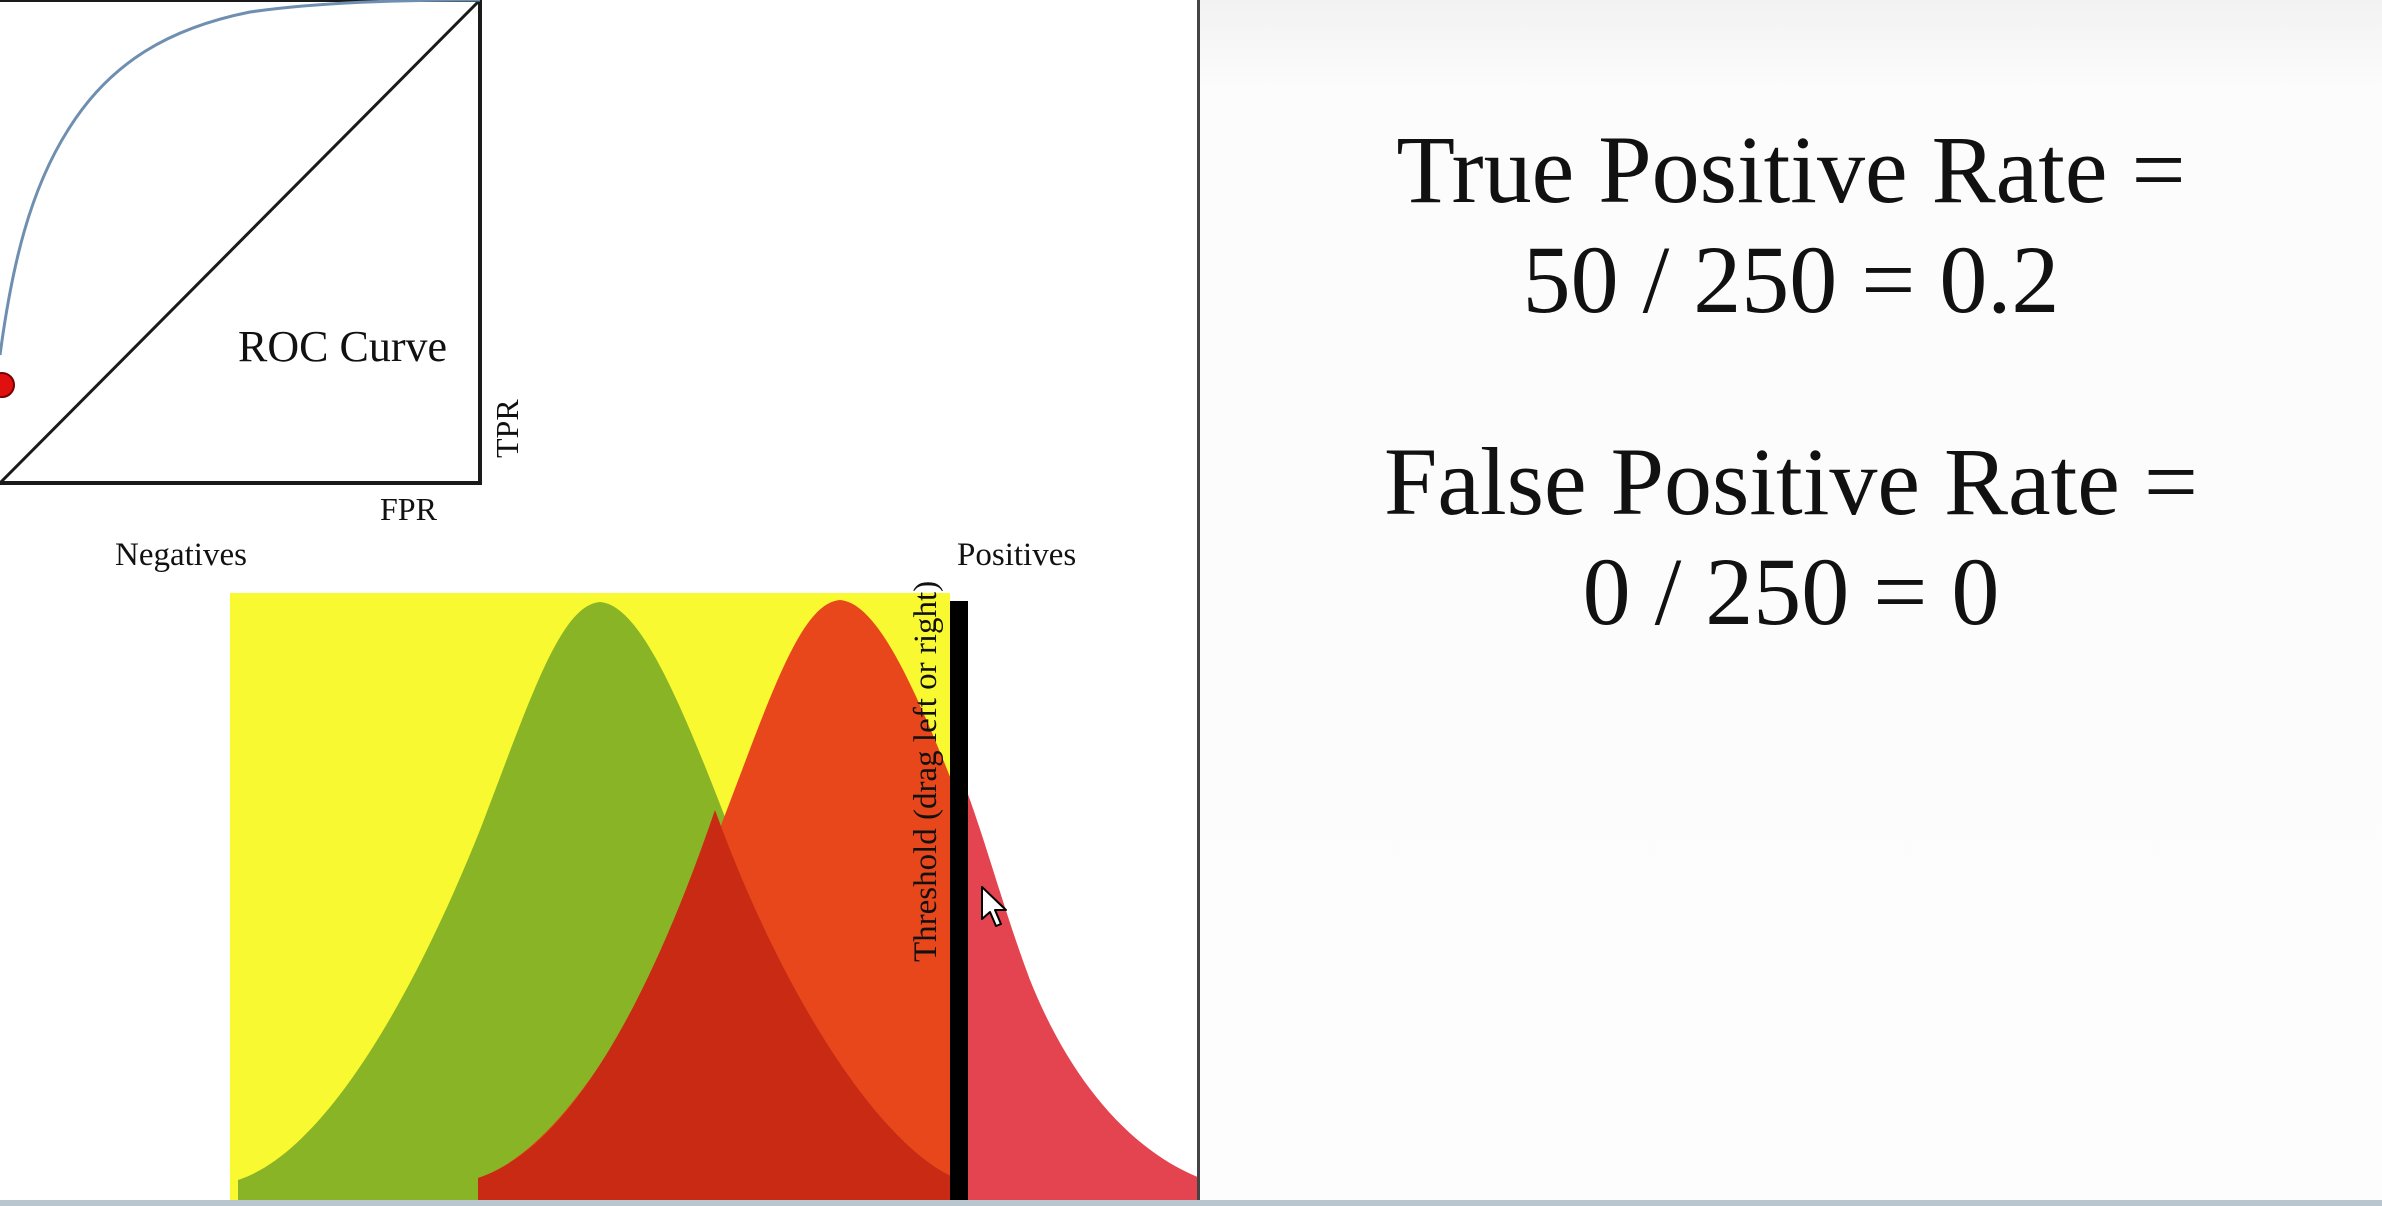 This screenshot has height=1206, width=2382. I want to click on tpr-formula: 50 / 250 = 0.2, so click(1791, 279).